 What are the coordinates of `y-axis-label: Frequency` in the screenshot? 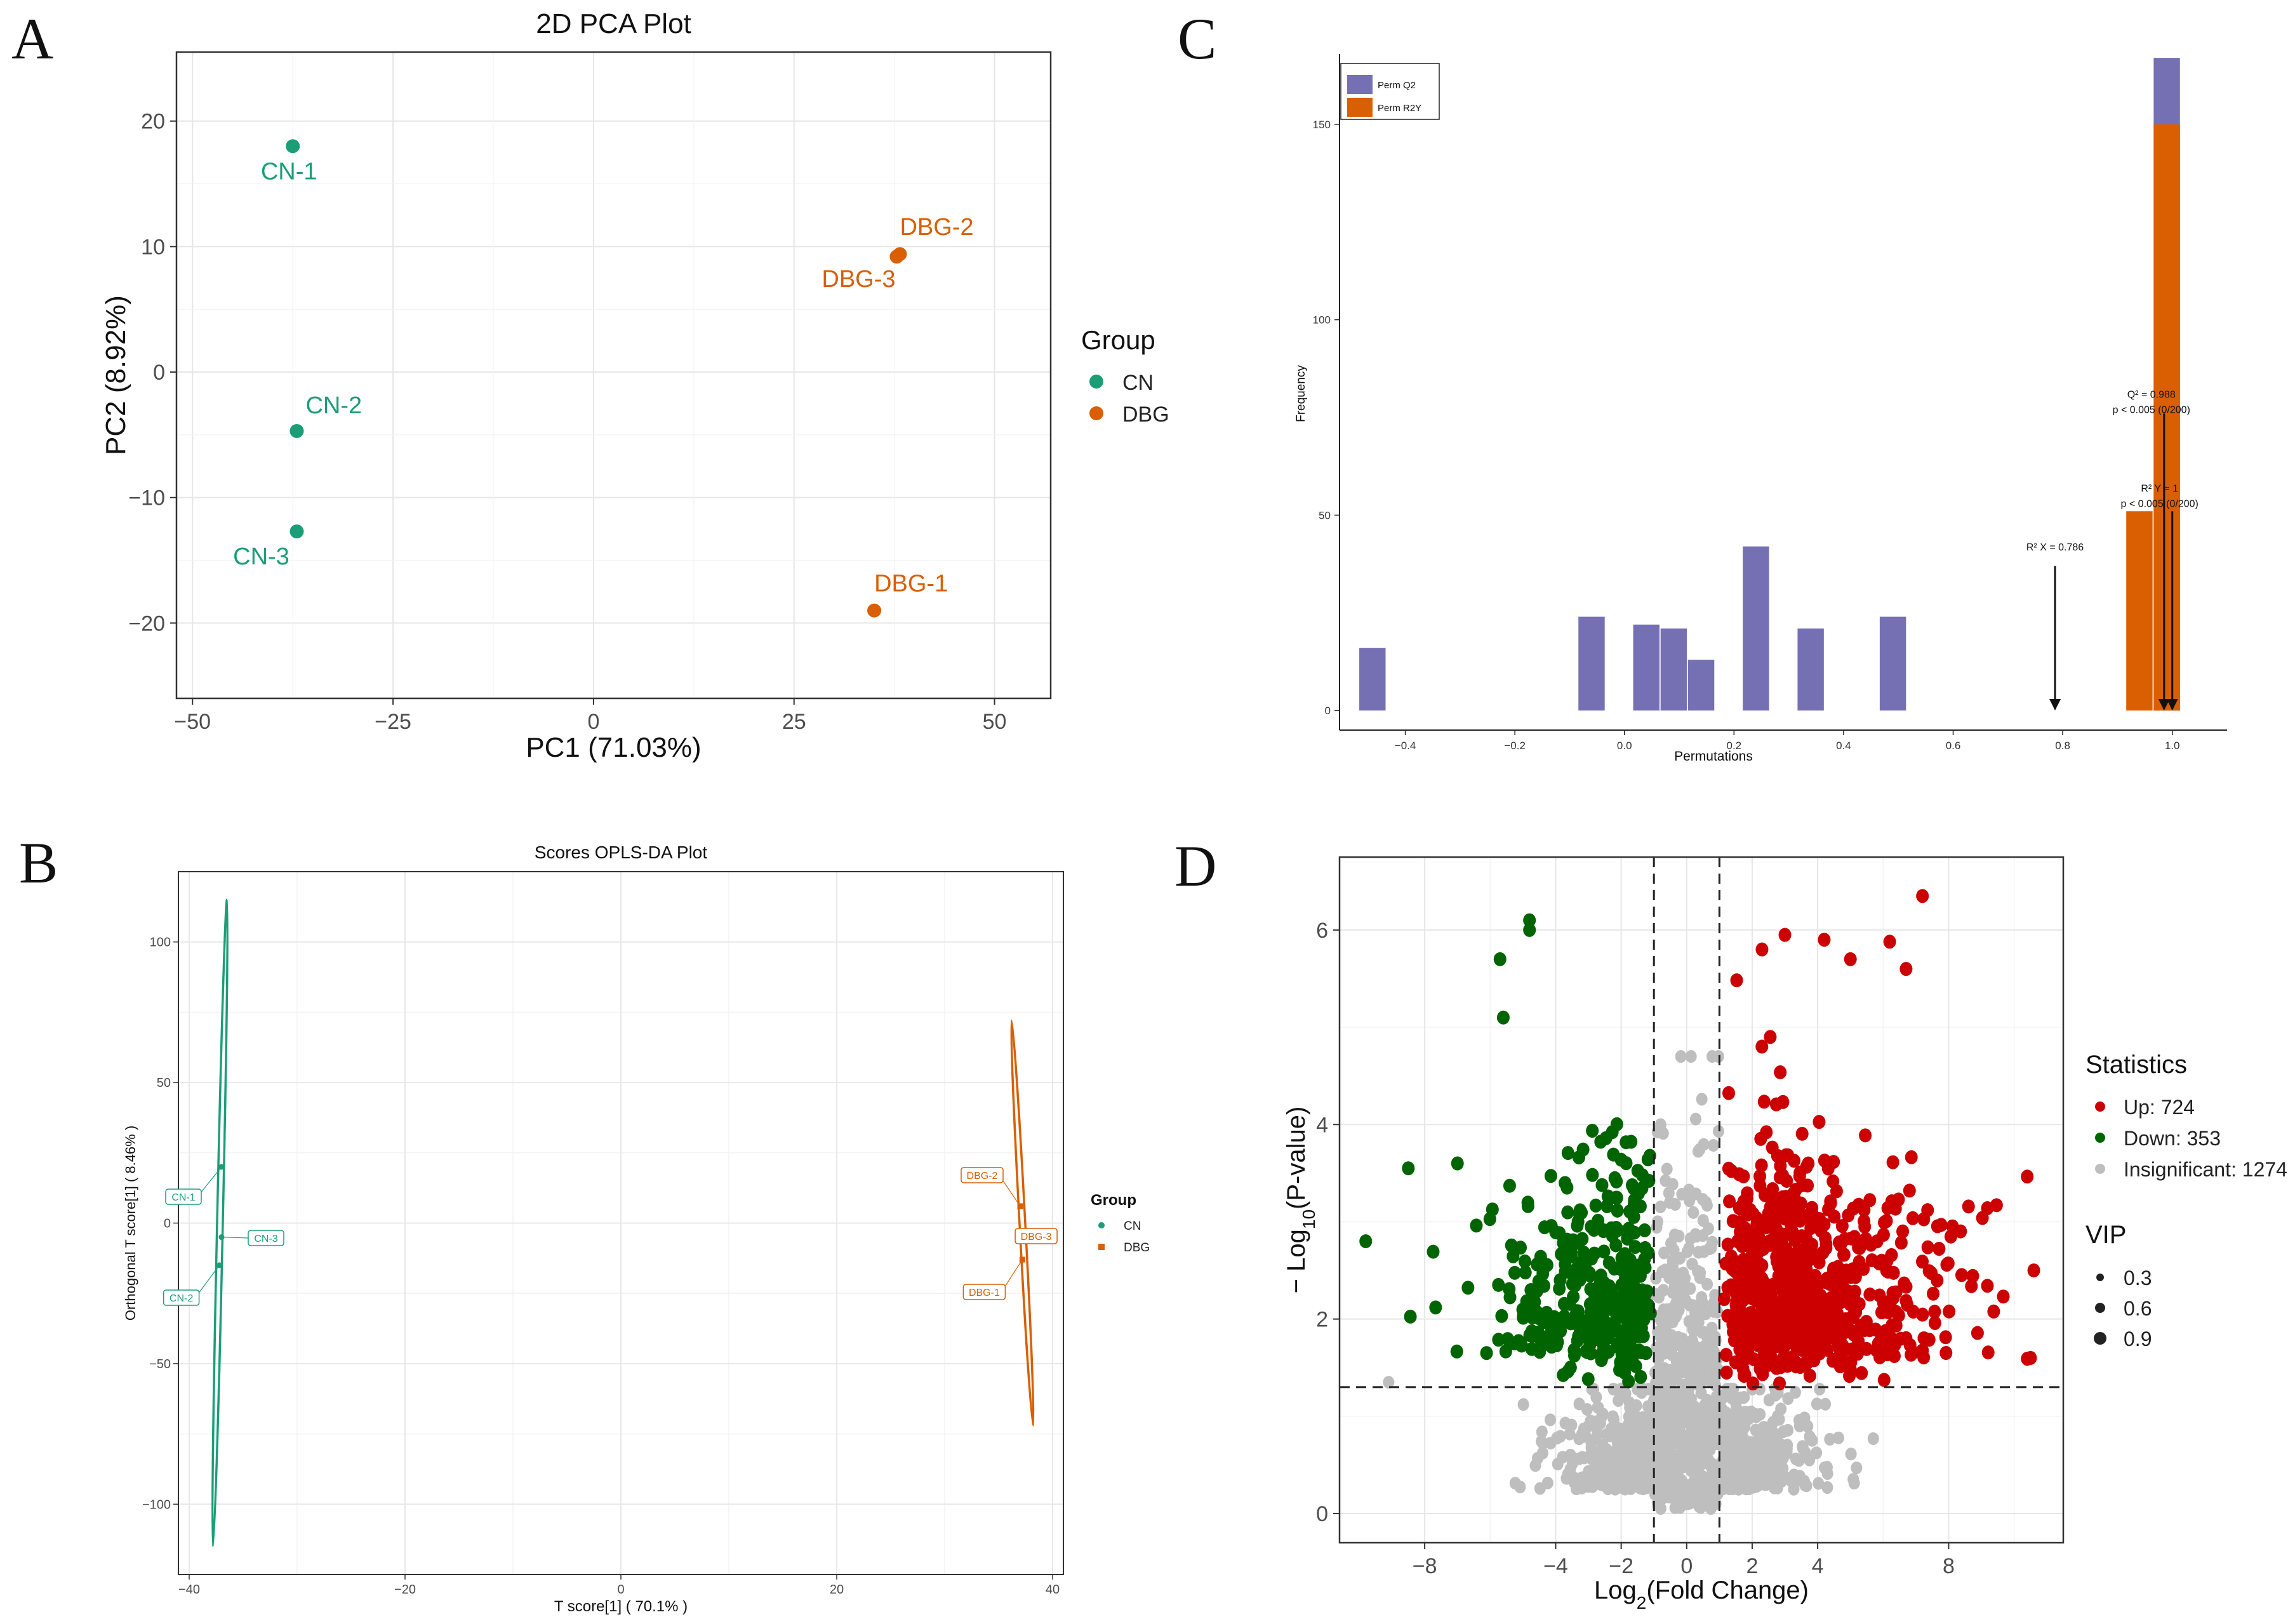 It's located at (1301, 394).